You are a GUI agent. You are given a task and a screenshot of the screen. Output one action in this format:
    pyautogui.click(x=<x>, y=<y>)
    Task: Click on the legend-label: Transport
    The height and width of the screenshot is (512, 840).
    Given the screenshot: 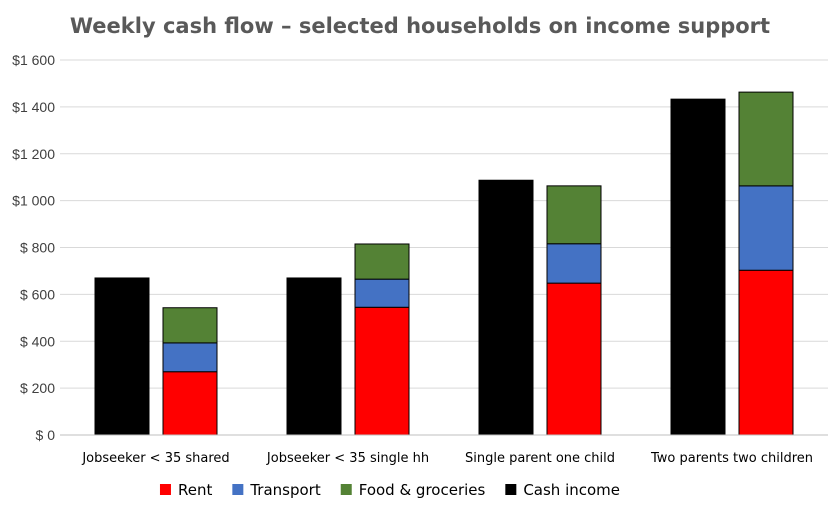 What is the action you would take?
    pyautogui.click(x=285, y=490)
    